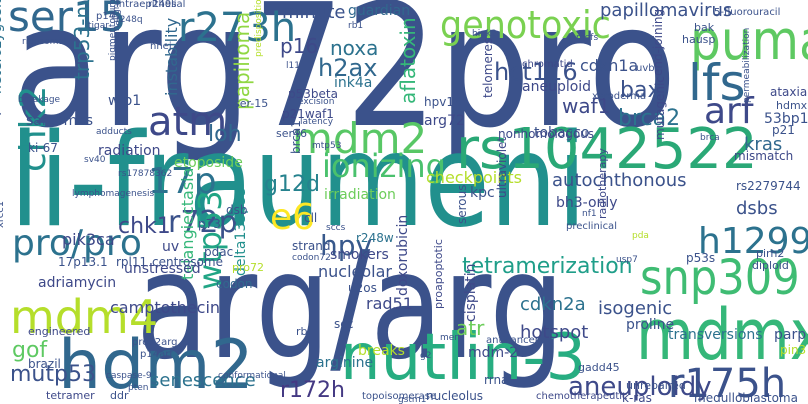 The width and height of the screenshot is (808, 404). Describe the element at coordinates (312, 390) in the screenshot. I see `word-r172h: r172h` at that location.